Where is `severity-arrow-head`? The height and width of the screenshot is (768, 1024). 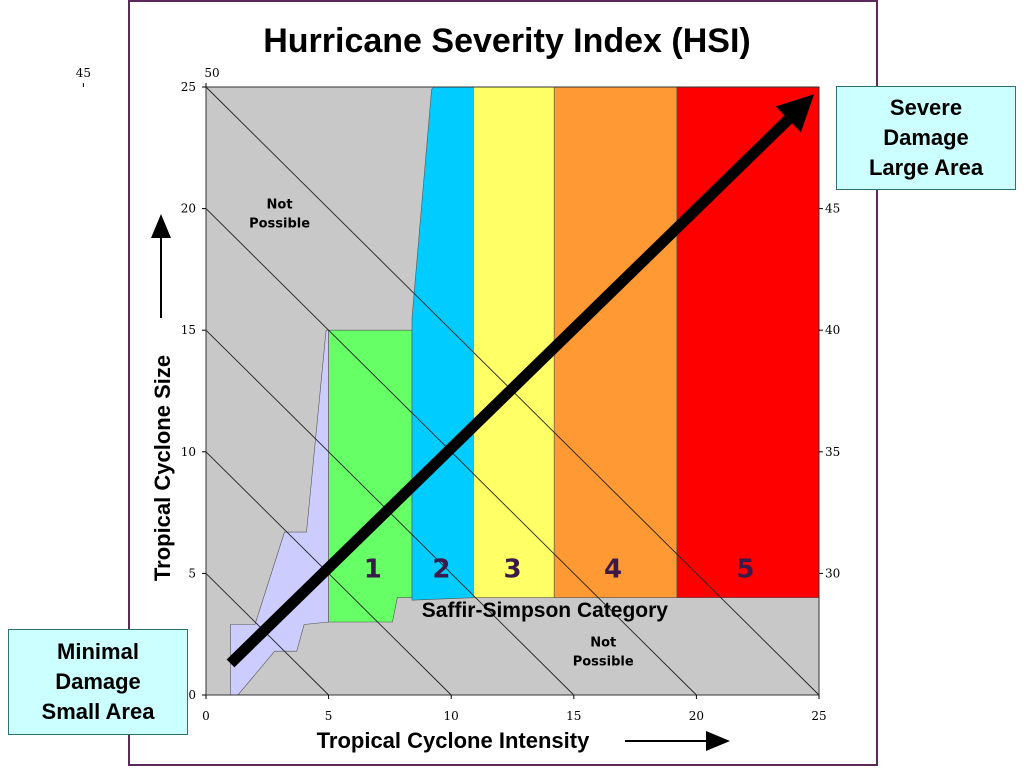
severity-arrow-head is located at coordinates (795, 113).